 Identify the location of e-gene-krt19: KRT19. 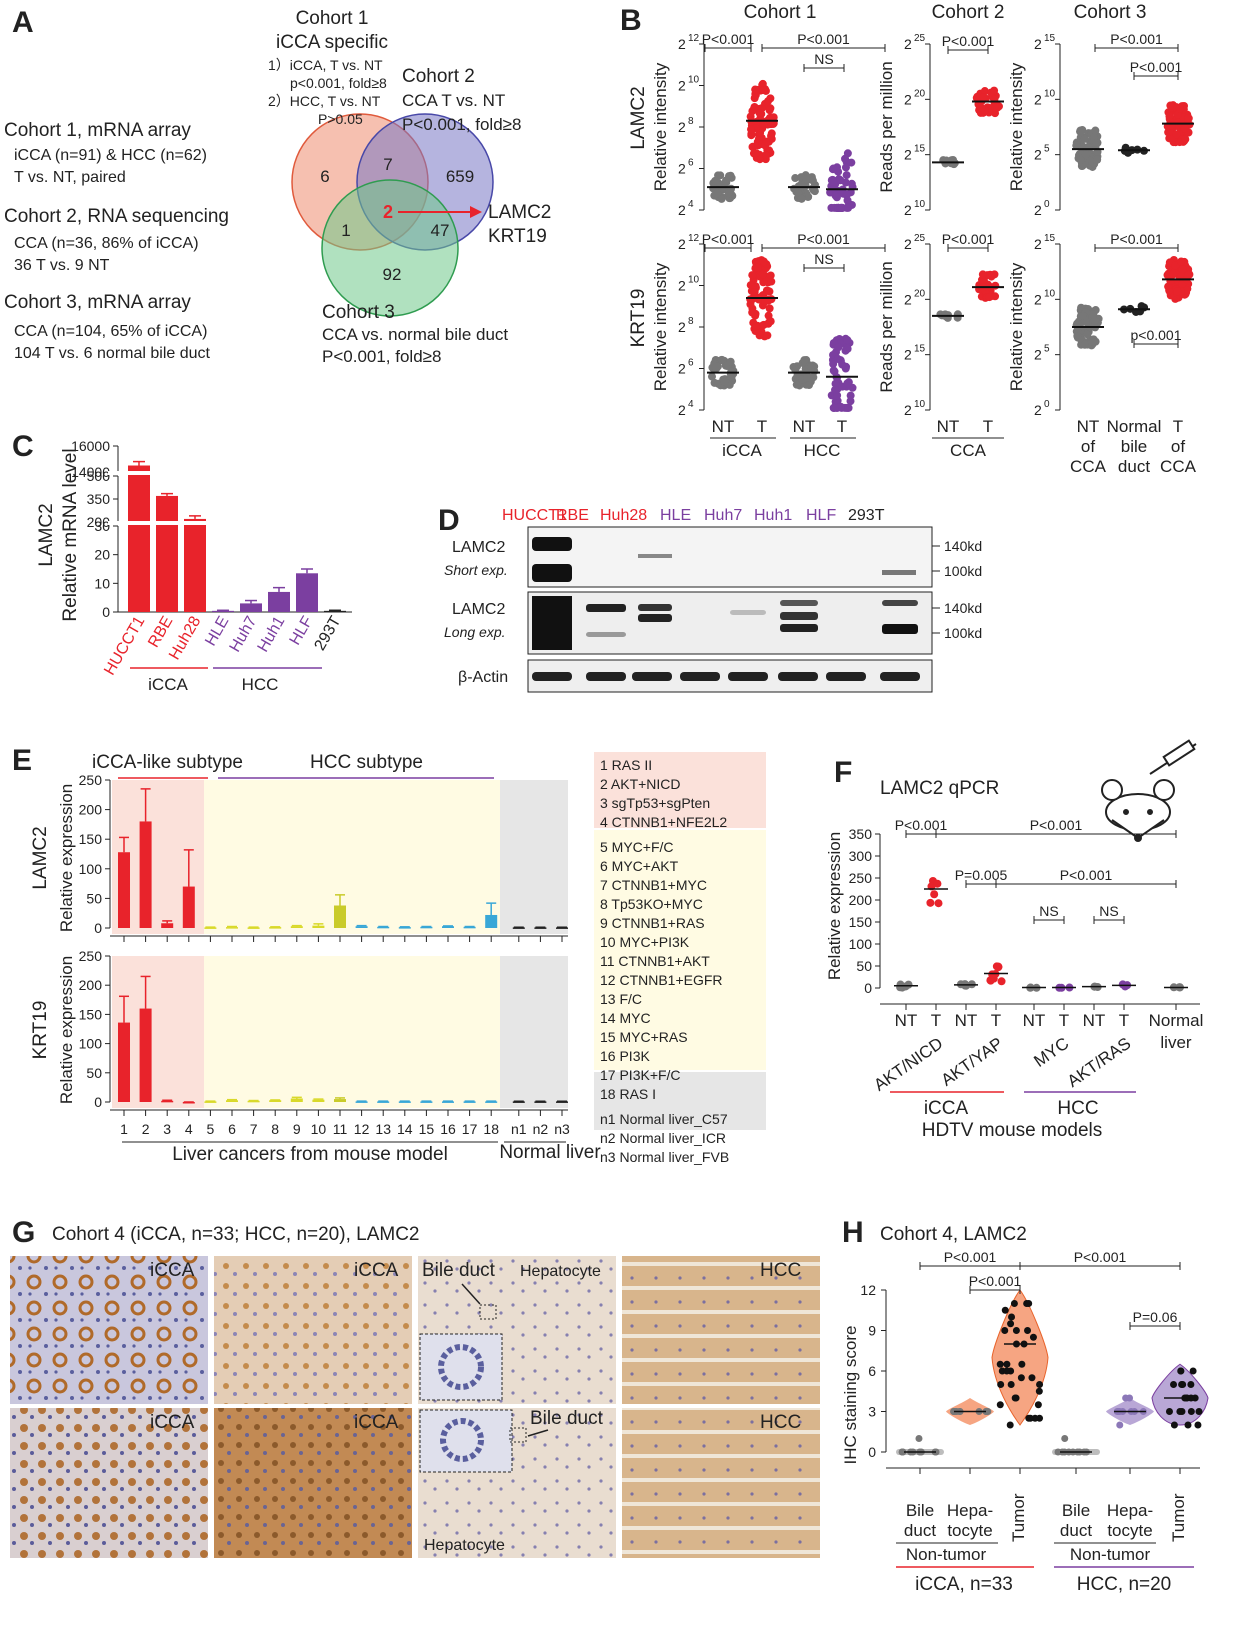
(40, 1030).